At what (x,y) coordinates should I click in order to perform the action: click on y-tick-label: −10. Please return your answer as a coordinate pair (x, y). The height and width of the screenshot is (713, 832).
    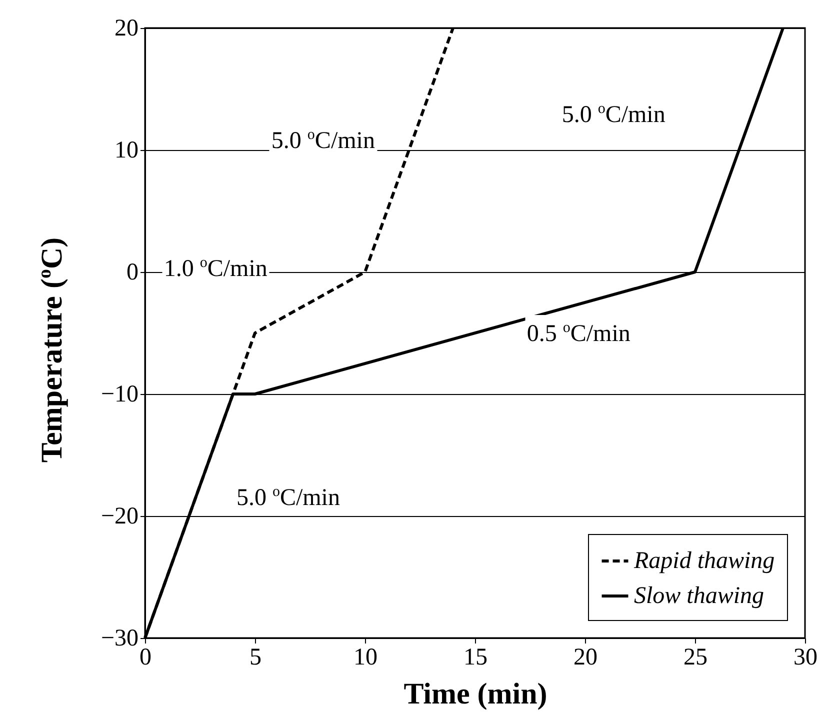
    Looking at the image, I should click on (119, 395).